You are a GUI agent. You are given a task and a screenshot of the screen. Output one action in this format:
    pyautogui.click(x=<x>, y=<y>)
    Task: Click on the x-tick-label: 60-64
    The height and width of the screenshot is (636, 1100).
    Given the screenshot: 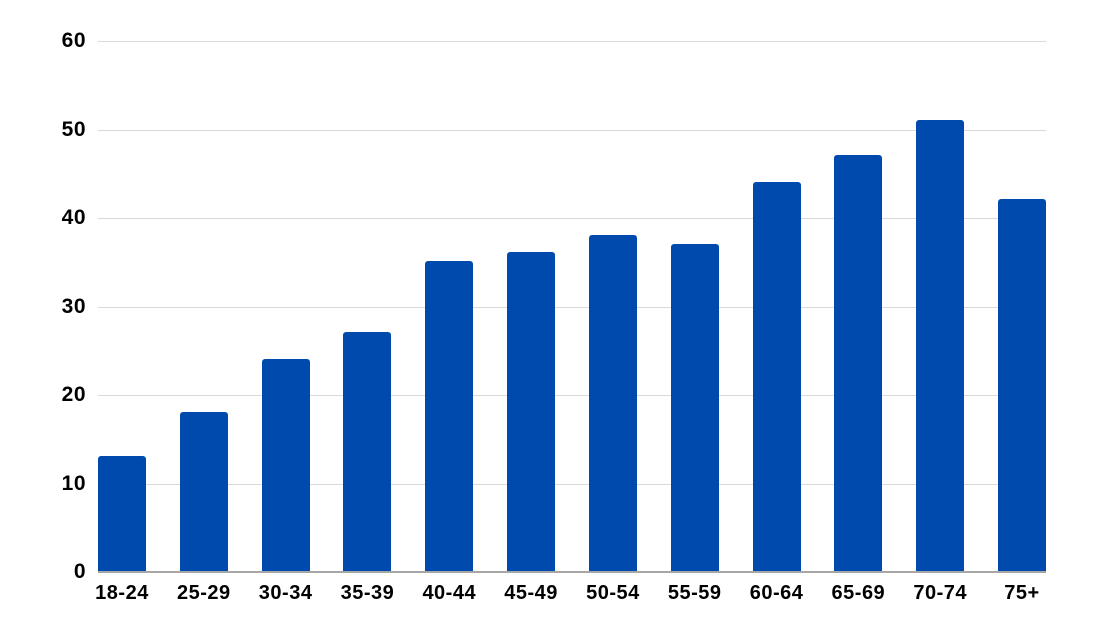 What is the action you would take?
    pyautogui.click(x=776, y=593)
    